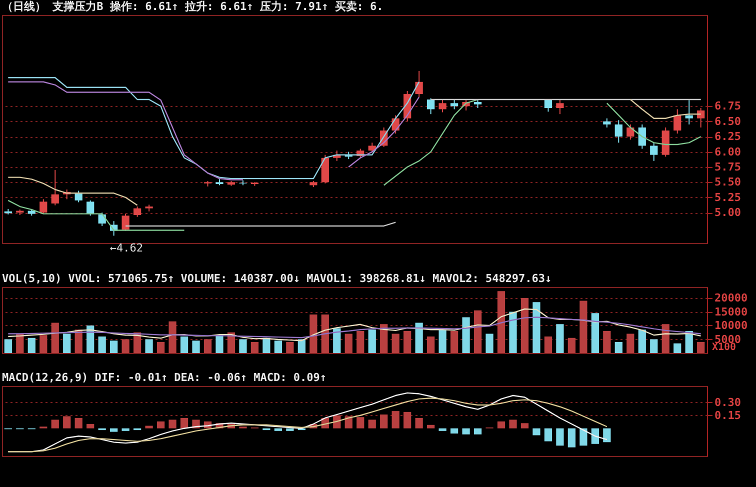 Image resolution: width=756 pixels, height=487 pixels. Describe the element at coordinates (727, 151) in the screenshot. I see `y-tick-label: 6.00` at that location.